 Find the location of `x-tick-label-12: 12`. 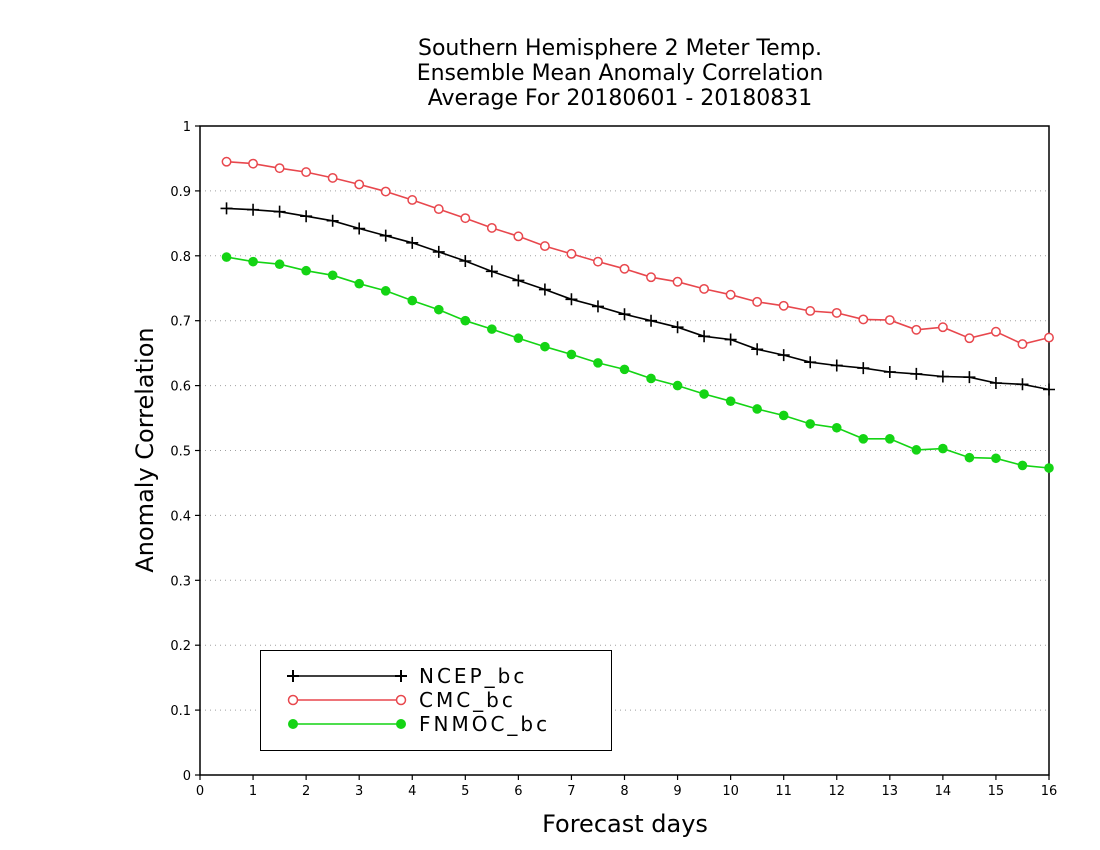

x-tick-label-12: 12 is located at coordinates (836, 791).